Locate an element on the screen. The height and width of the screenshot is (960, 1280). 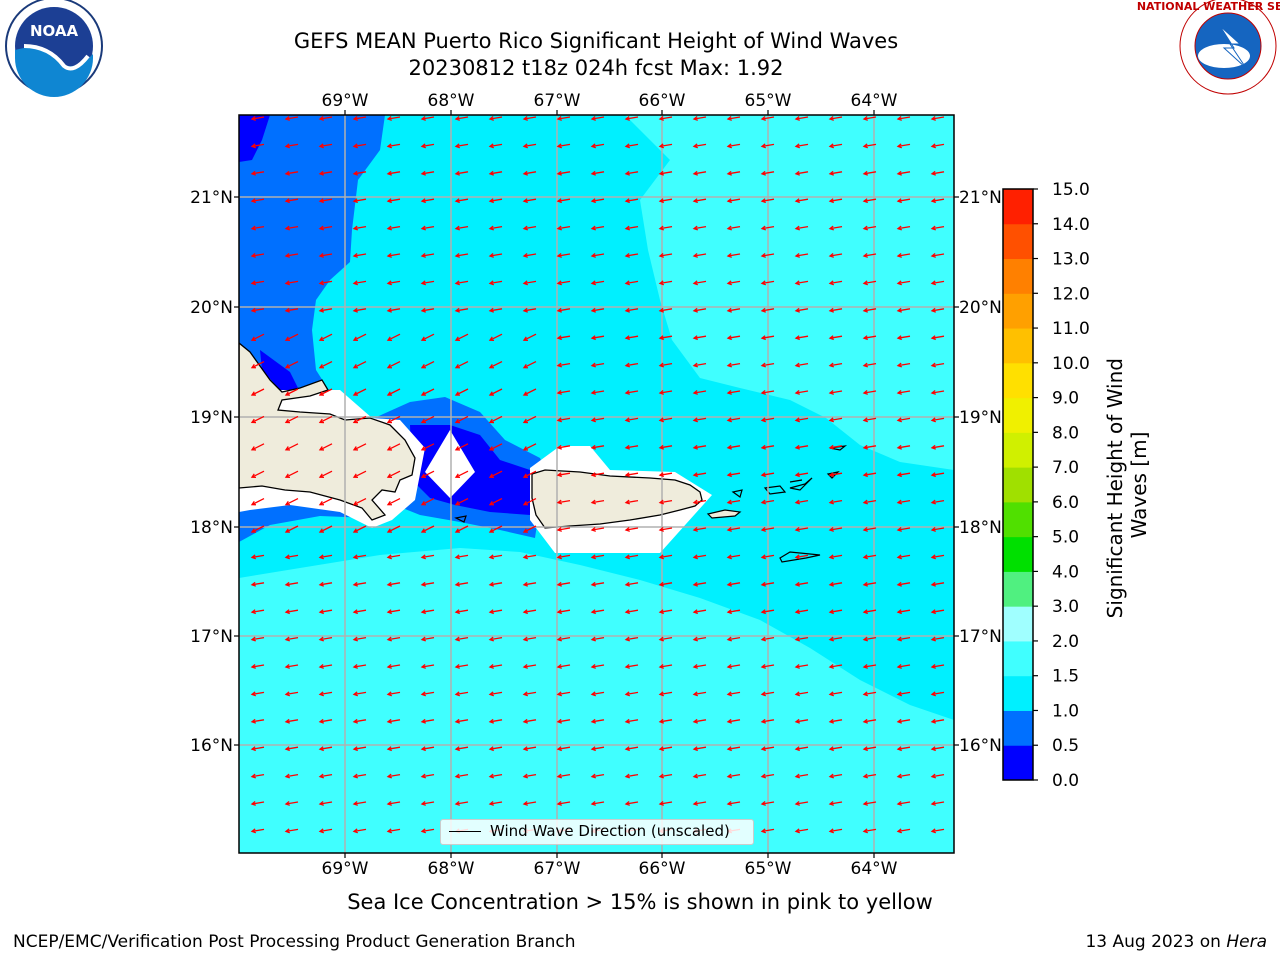
lat-label-right: 16°N is located at coordinates (980, 746).